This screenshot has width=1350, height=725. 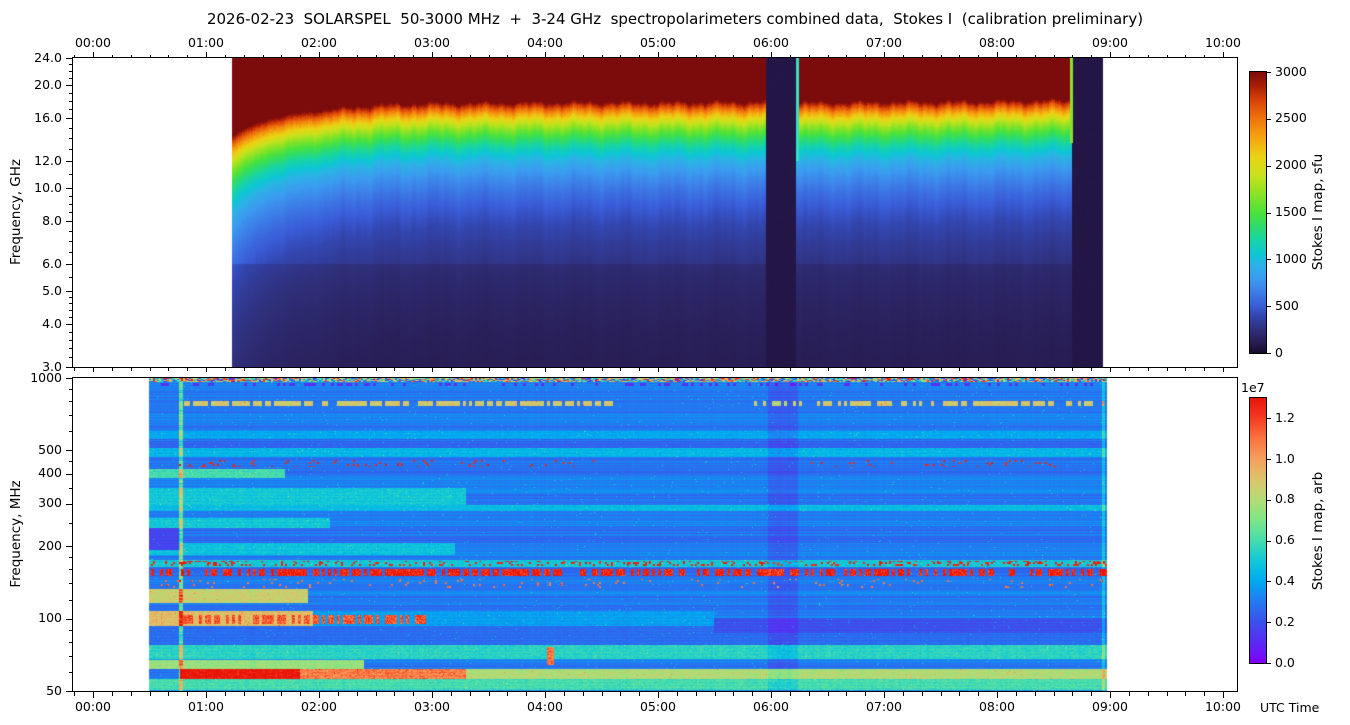 I want to click on x-tick-label-bottom: 09:00, so click(x=1110, y=706).